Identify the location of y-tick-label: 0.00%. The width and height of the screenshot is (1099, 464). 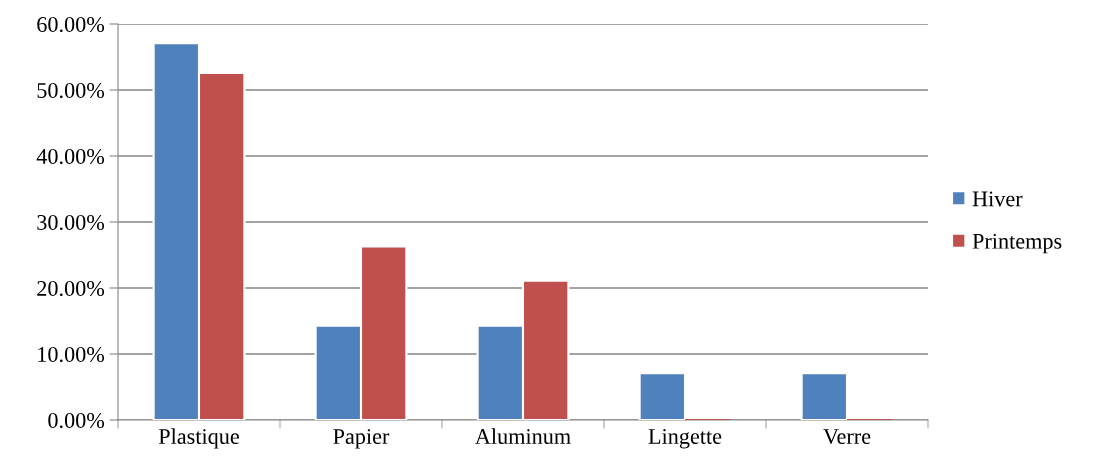
(76, 420).